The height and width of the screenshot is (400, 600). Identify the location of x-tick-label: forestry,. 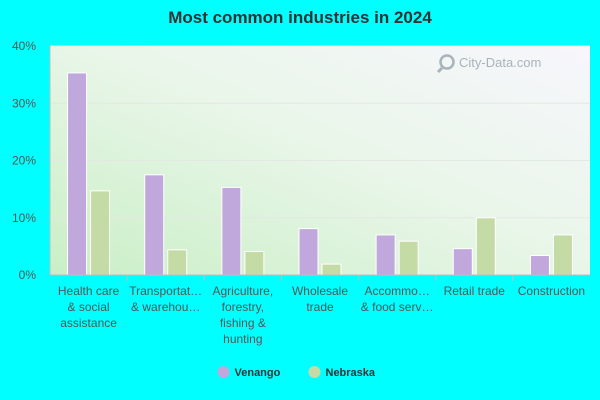
(243, 307).